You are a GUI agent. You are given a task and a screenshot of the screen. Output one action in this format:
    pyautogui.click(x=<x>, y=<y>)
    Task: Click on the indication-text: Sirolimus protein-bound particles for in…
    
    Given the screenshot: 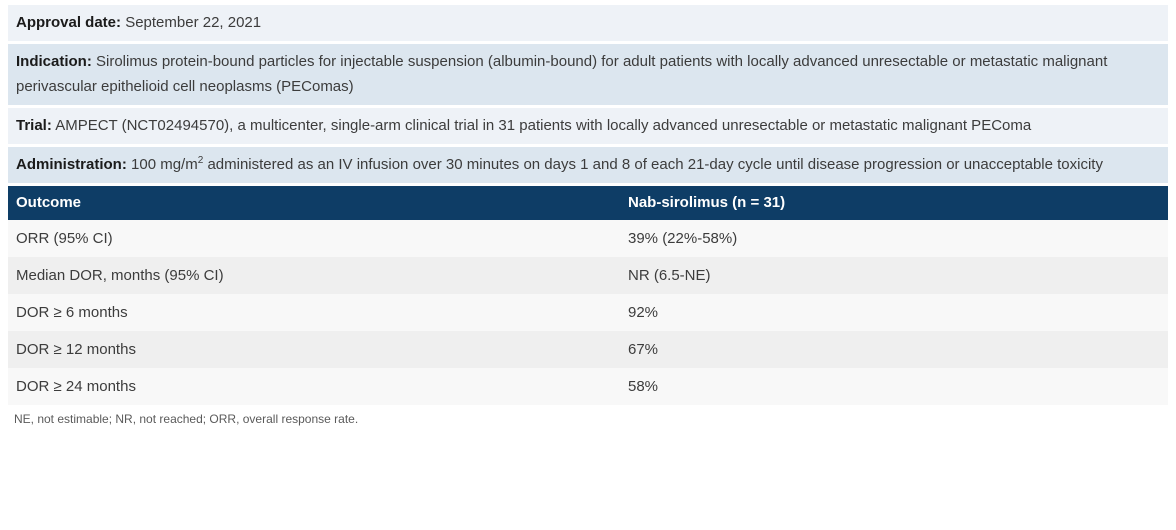 What is the action you would take?
    pyautogui.click(x=562, y=74)
    